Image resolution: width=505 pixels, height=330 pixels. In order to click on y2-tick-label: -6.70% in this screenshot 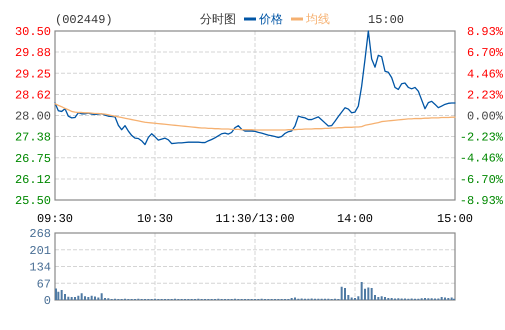, I will do `click(482, 179)`.